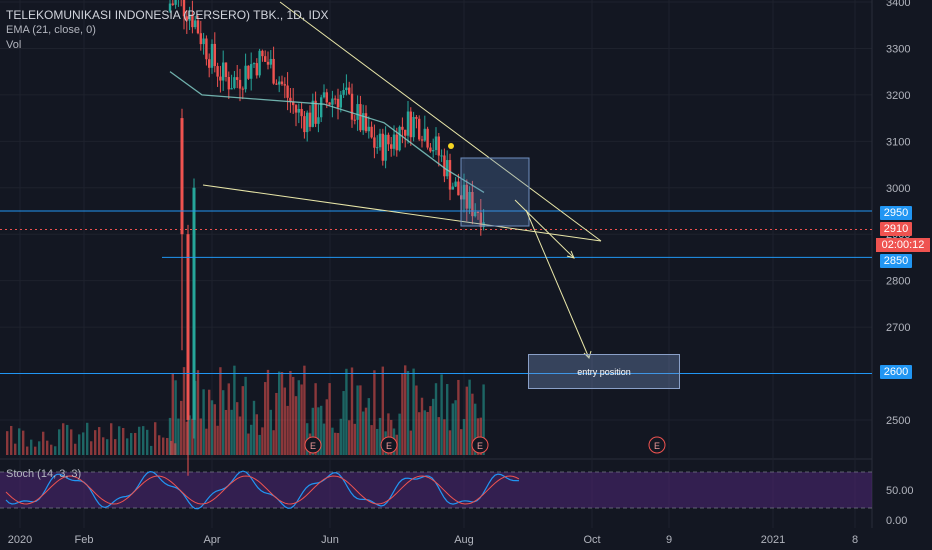  I want to click on time-tick-label: Jun, so click(330, 540).